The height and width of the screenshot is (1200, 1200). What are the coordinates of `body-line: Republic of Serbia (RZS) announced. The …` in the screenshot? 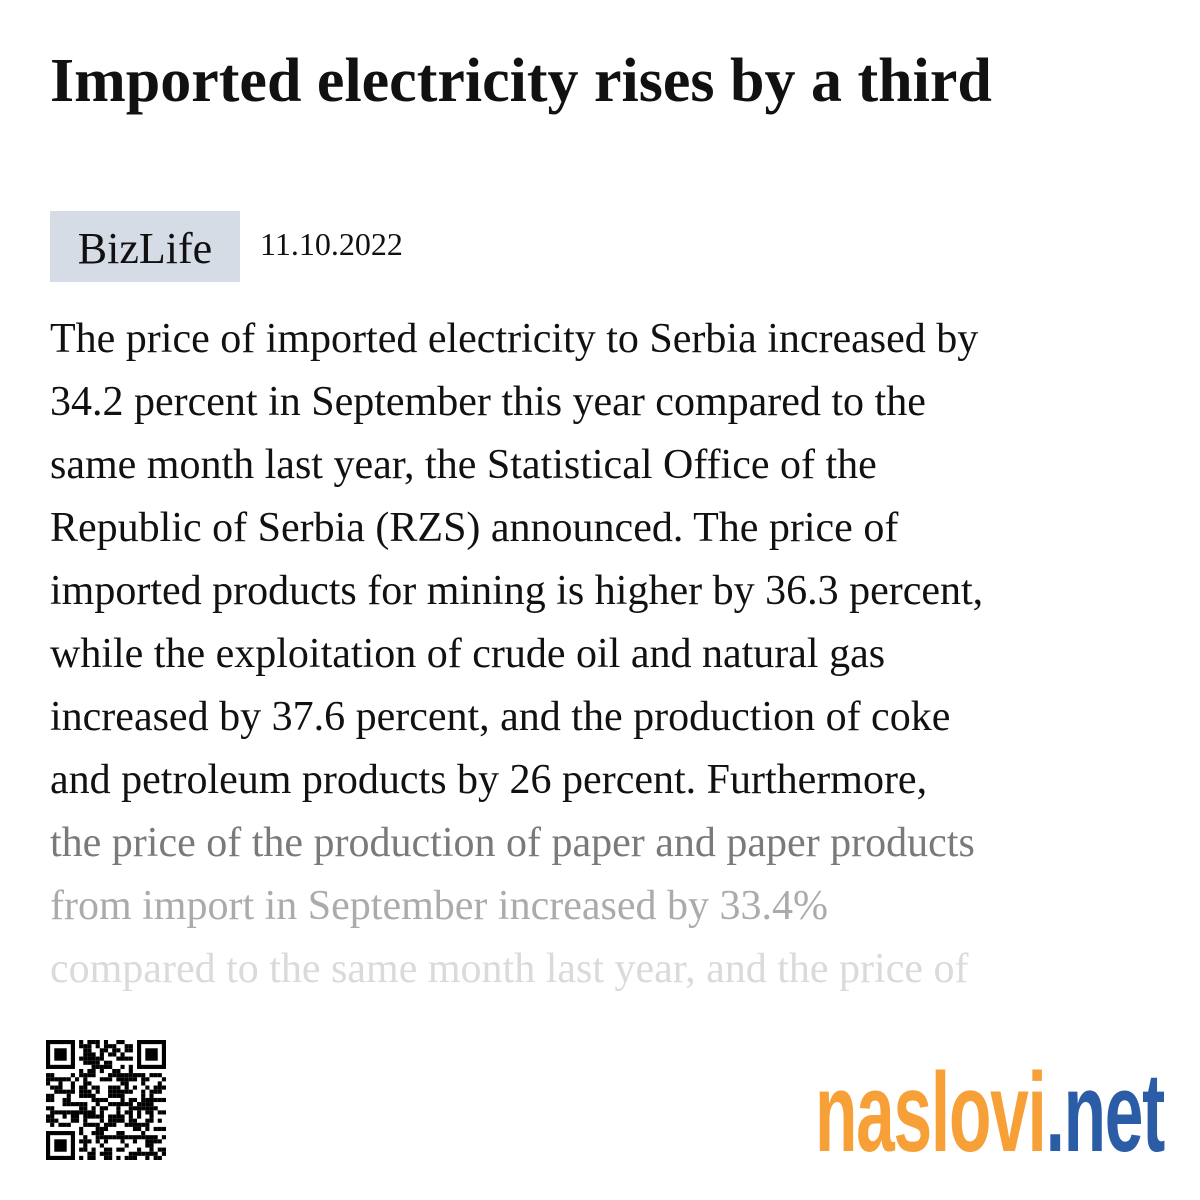 It's located at (474, 528).